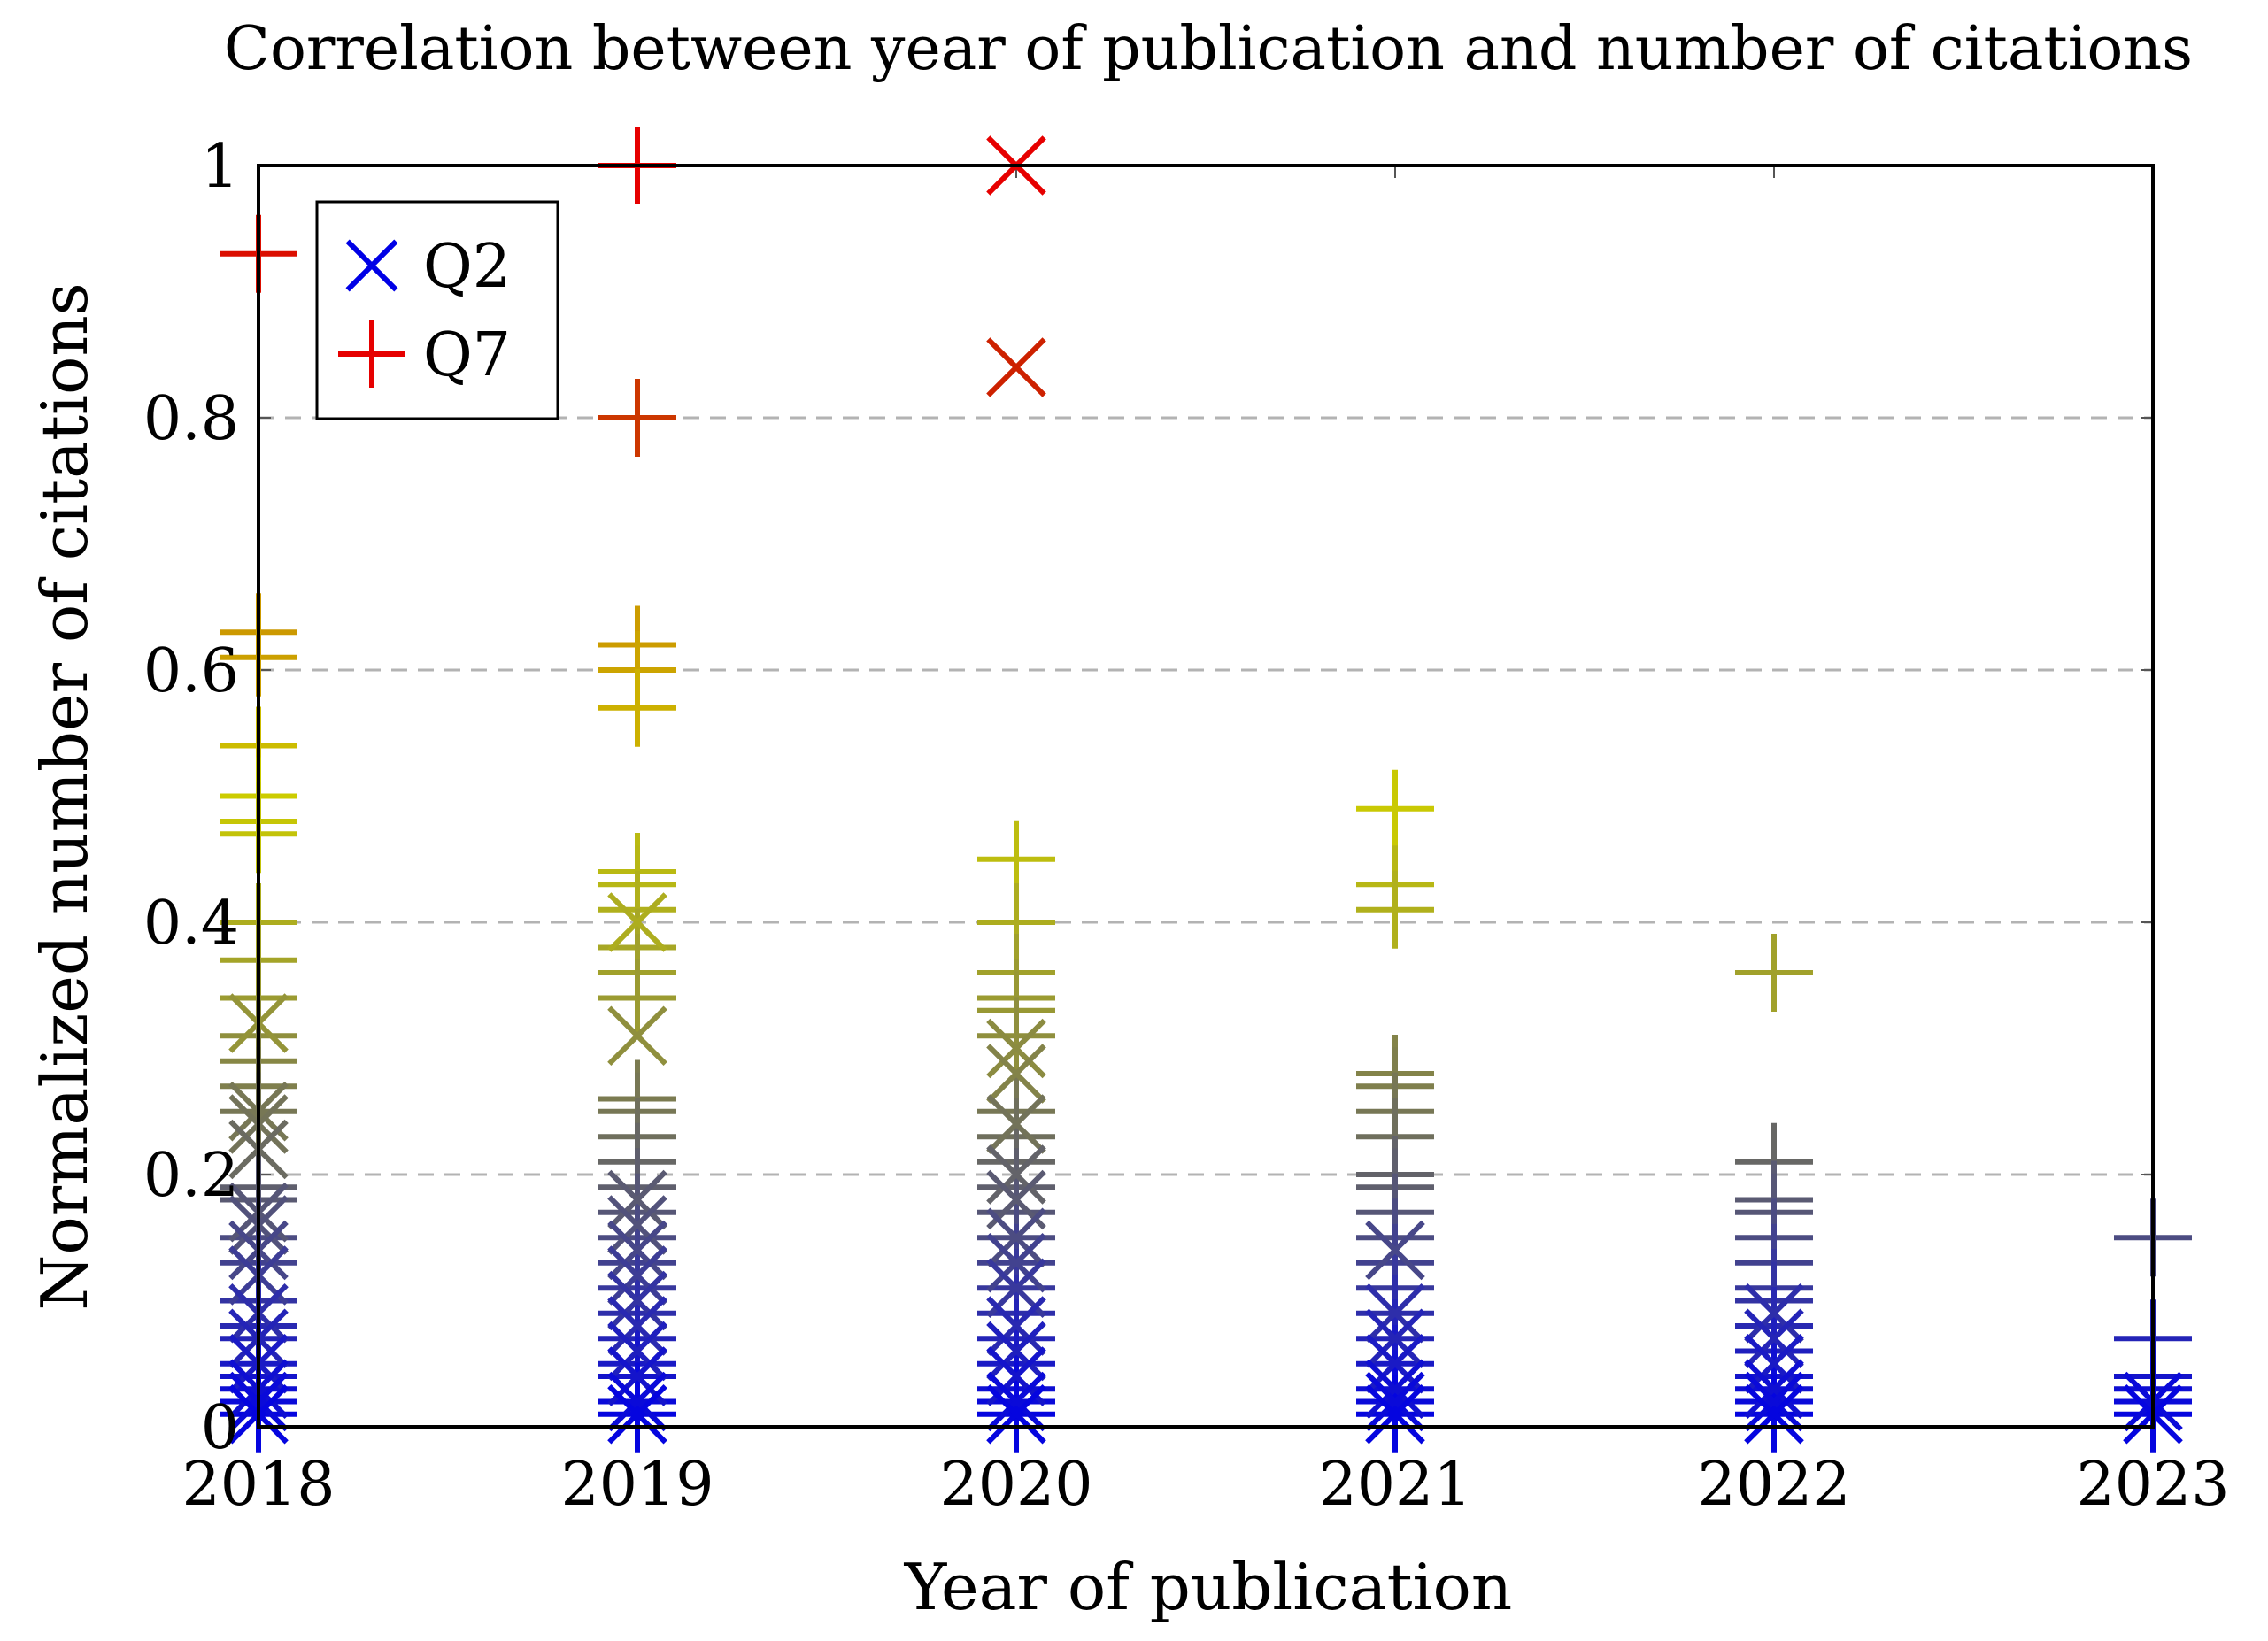  I want to click on y-tick-label: 1, so click(220, 167).